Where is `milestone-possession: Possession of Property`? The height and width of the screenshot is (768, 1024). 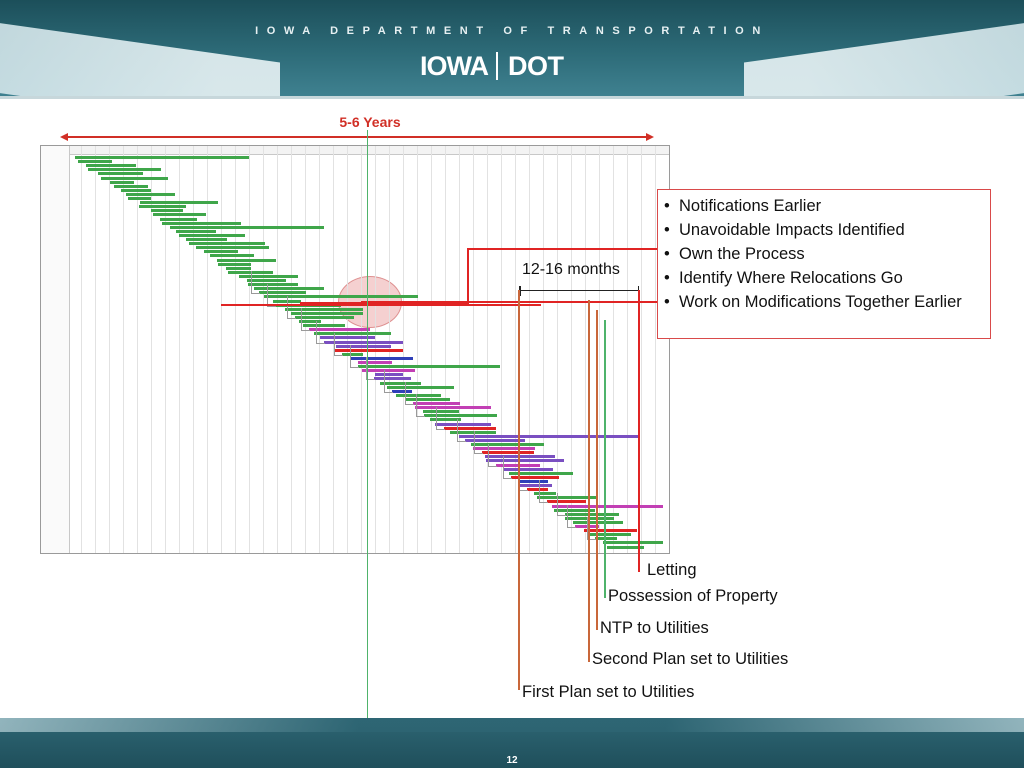
milestone-possession: Possession of Property is located at coordinates (693, 596).